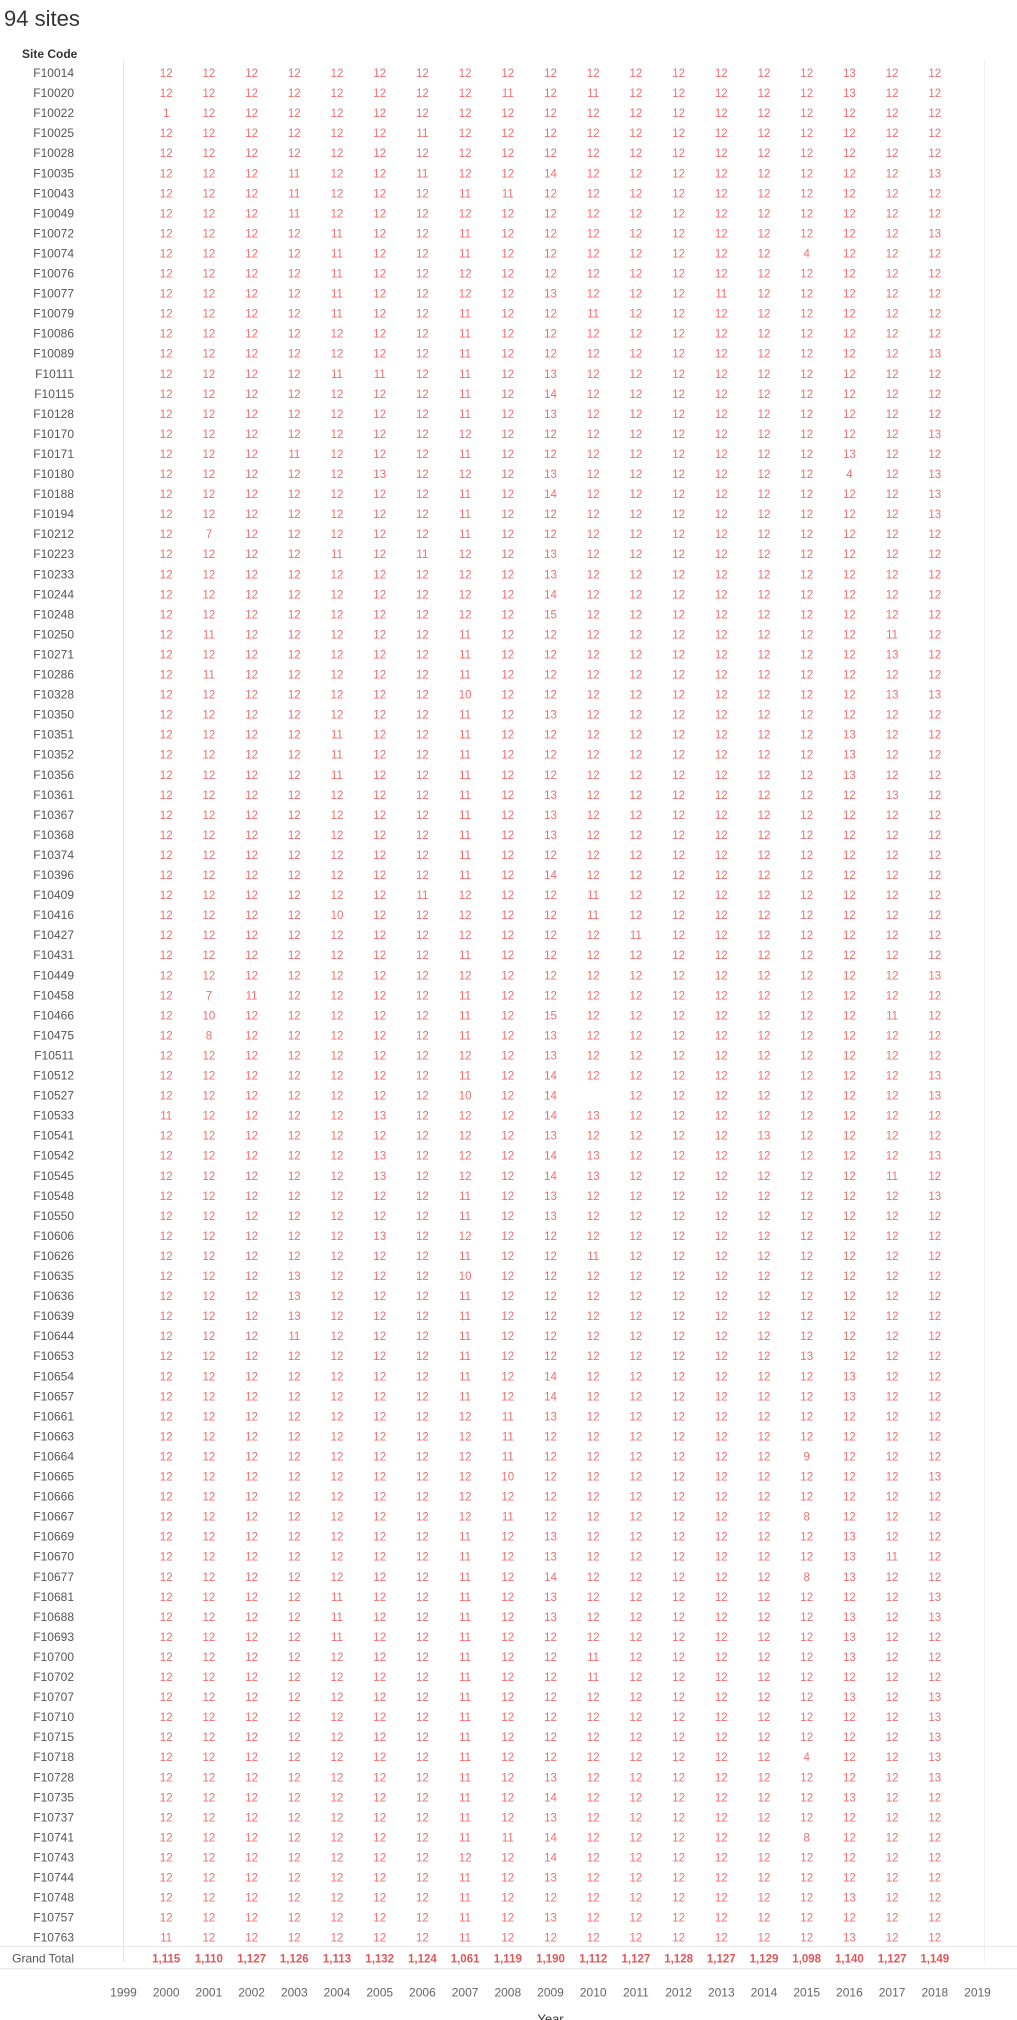 The width and height of the screenshot is (1017, 2020). Describe the element at coordinates (53, 1777) in the screenshot. I see `row-label: F10728` at that location.